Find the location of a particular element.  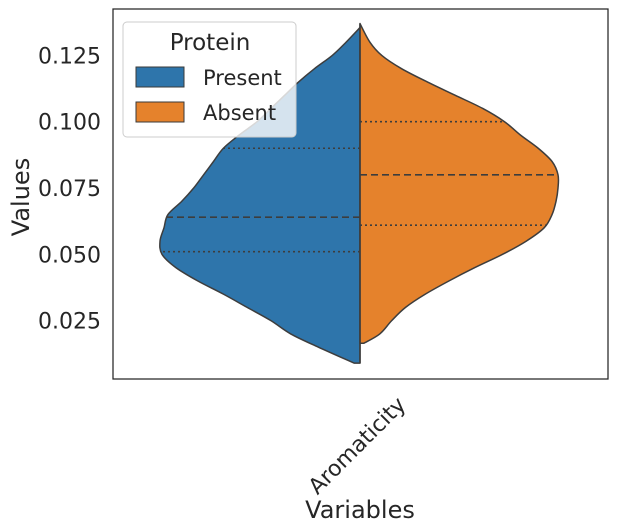

x-axis-ticks: Aromaticity is located at coordinates (357, 446).